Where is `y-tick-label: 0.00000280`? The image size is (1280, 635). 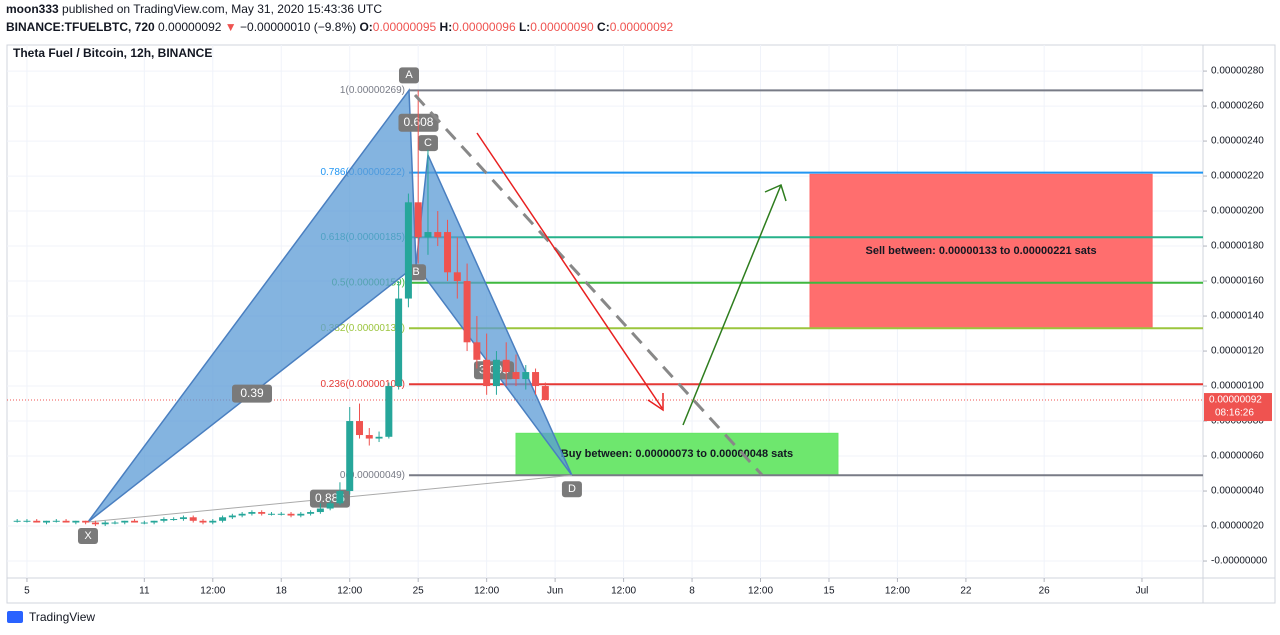
y-tick-label: 0.00000280 is located at coordinates (1237, 71).